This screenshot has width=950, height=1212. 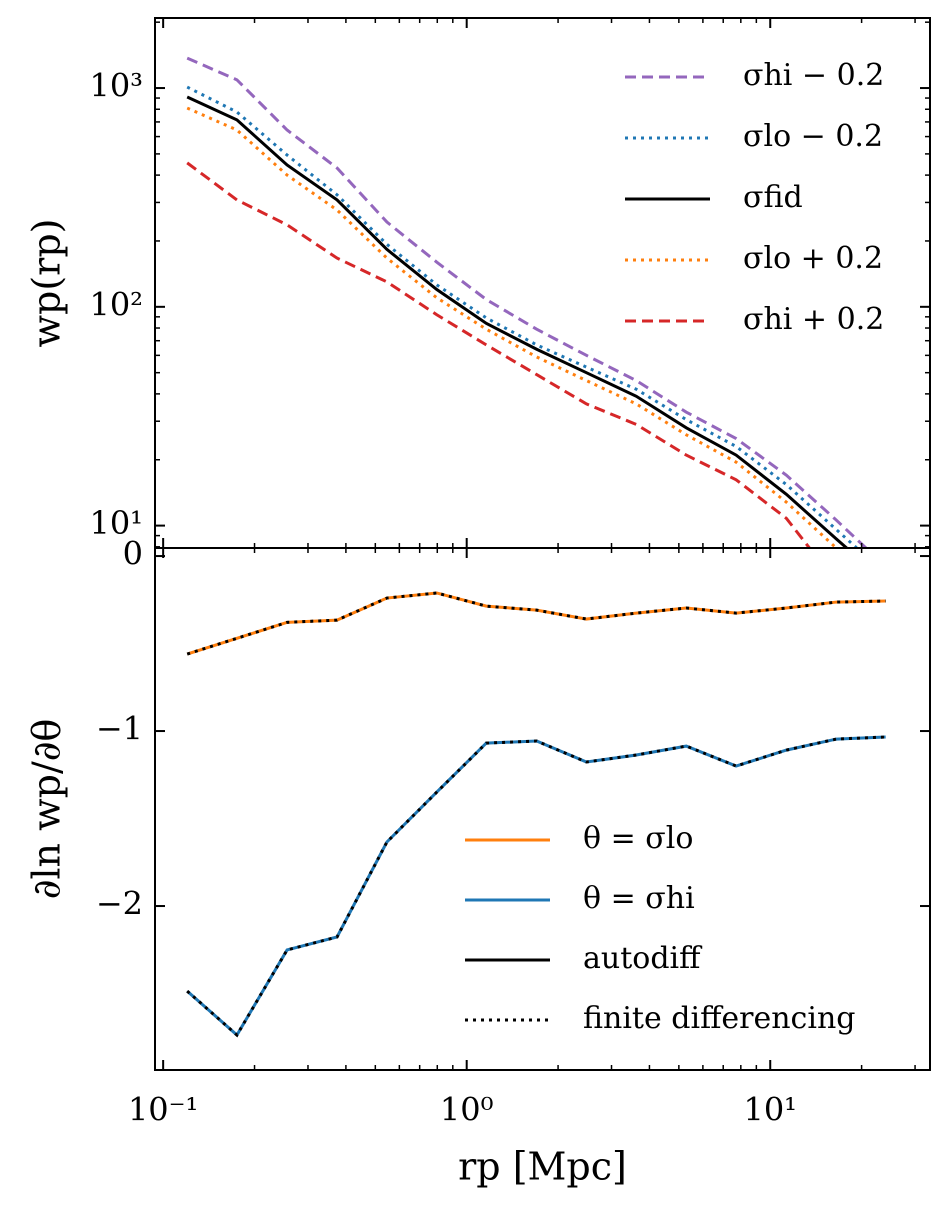 I want to click on legend-label: θ = σhi, so click(x=639, y=898).